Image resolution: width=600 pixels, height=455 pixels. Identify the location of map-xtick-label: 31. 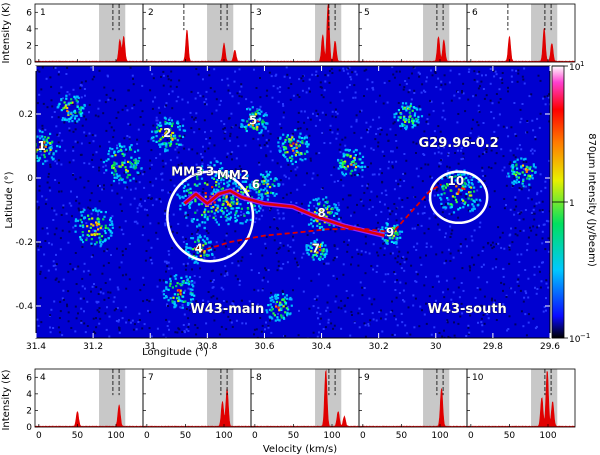
(149, 347).